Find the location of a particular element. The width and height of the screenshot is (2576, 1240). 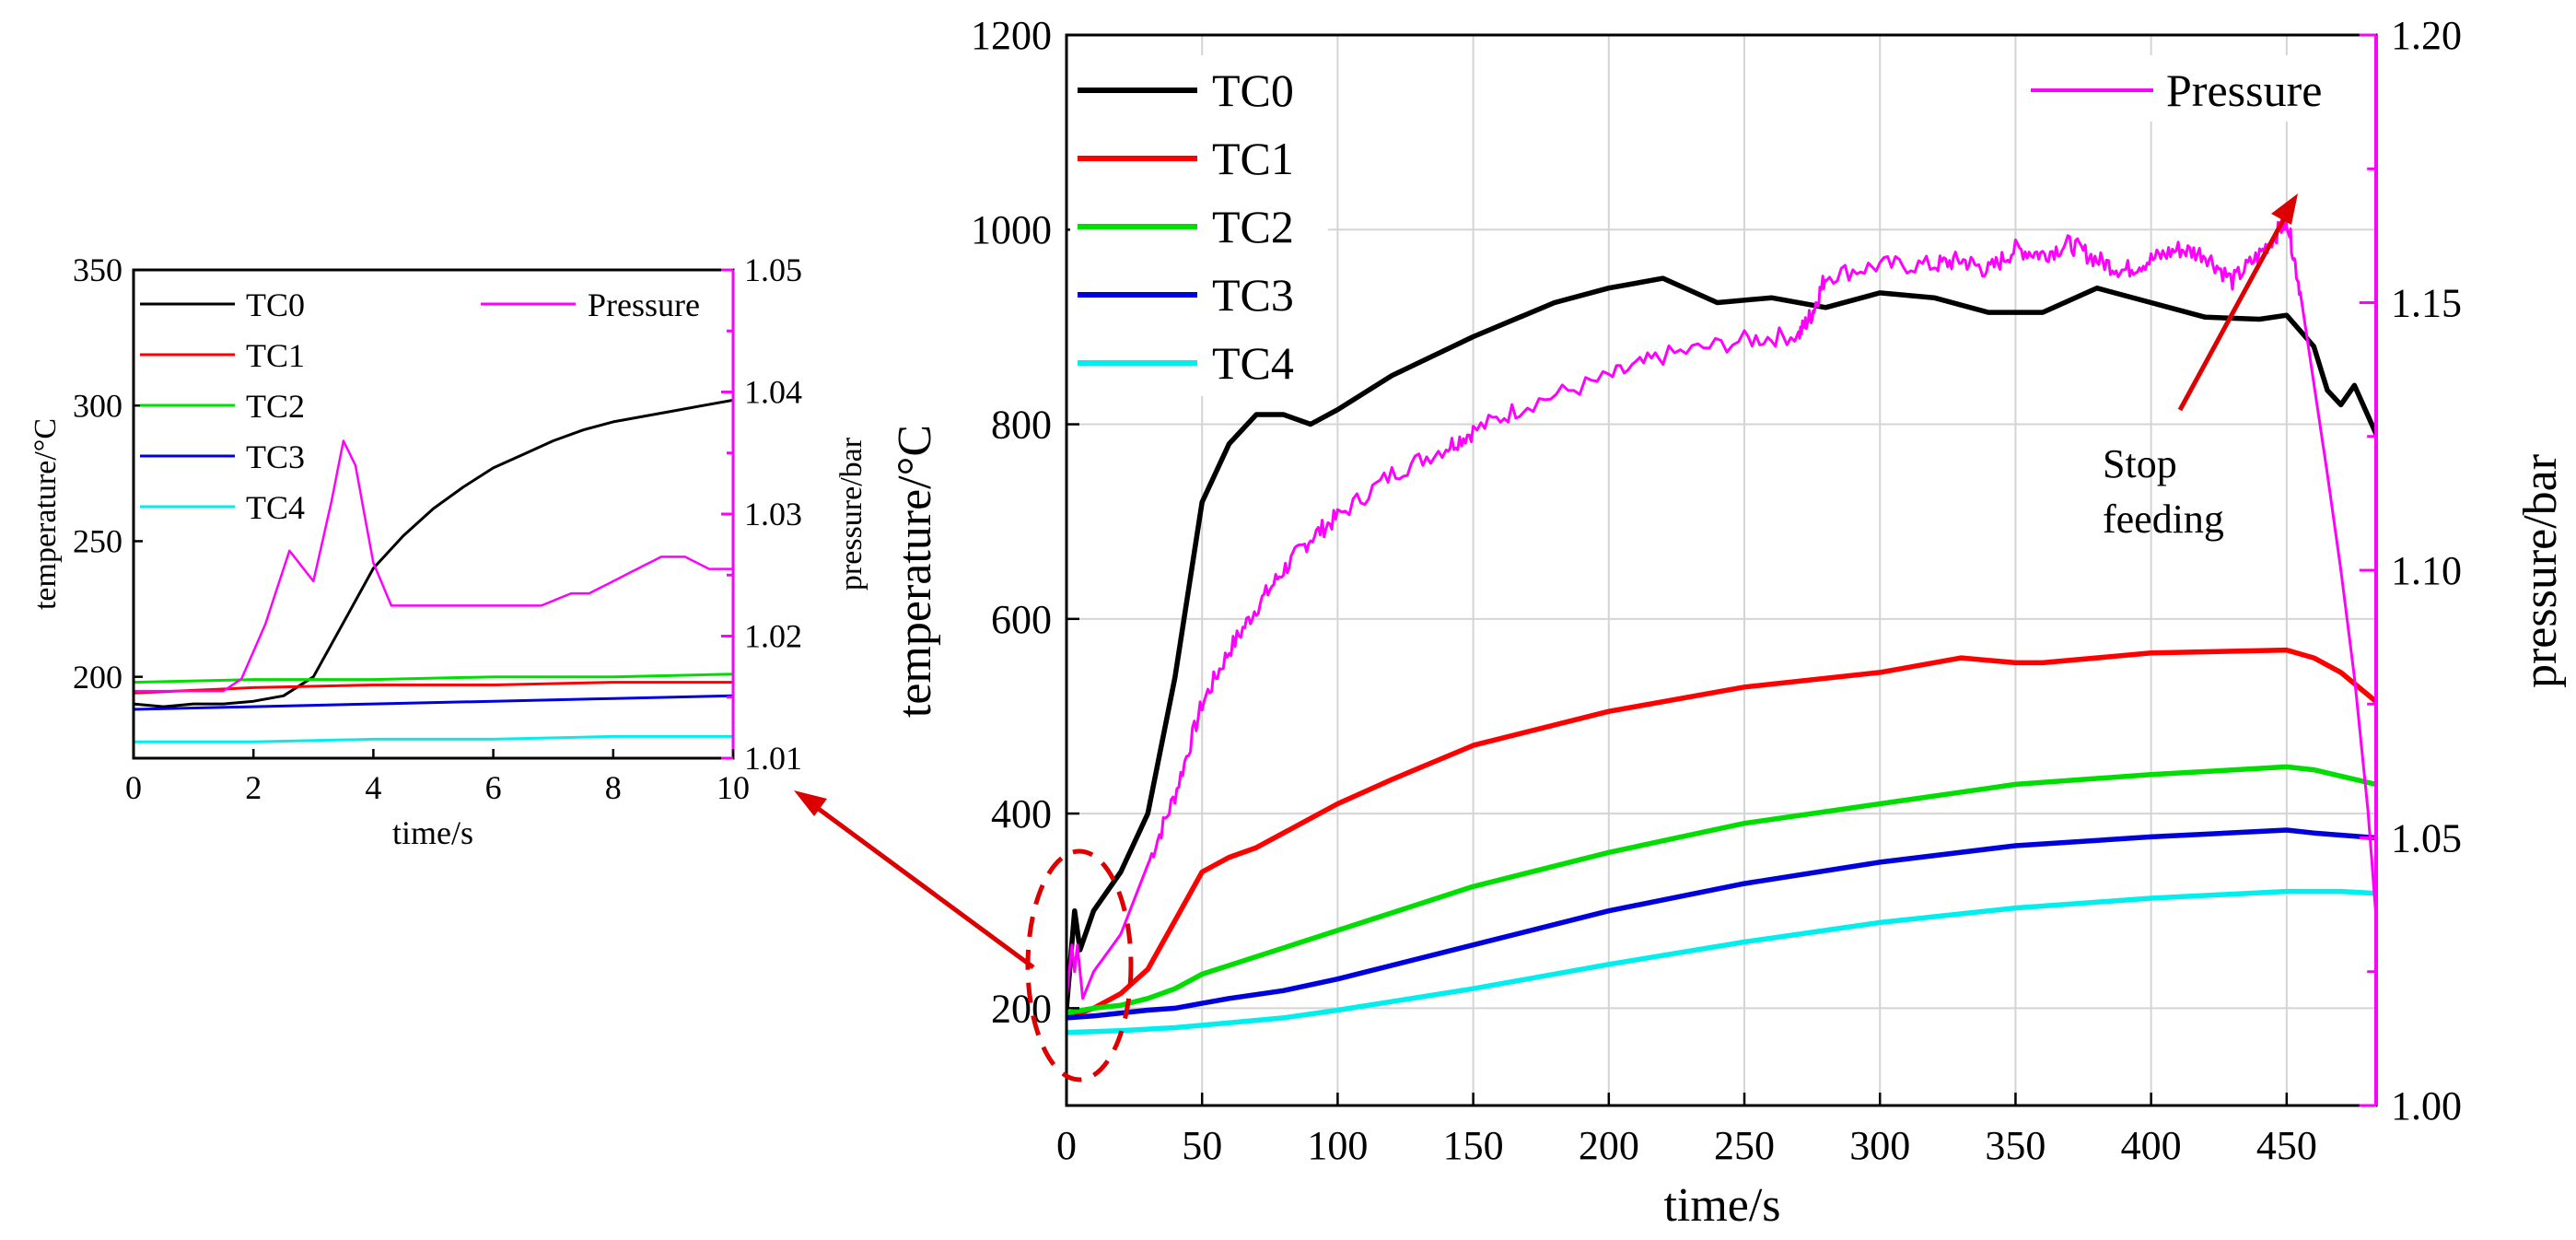

main-legend-label-tc0: TC0 is located at coordinates (1253, 90).